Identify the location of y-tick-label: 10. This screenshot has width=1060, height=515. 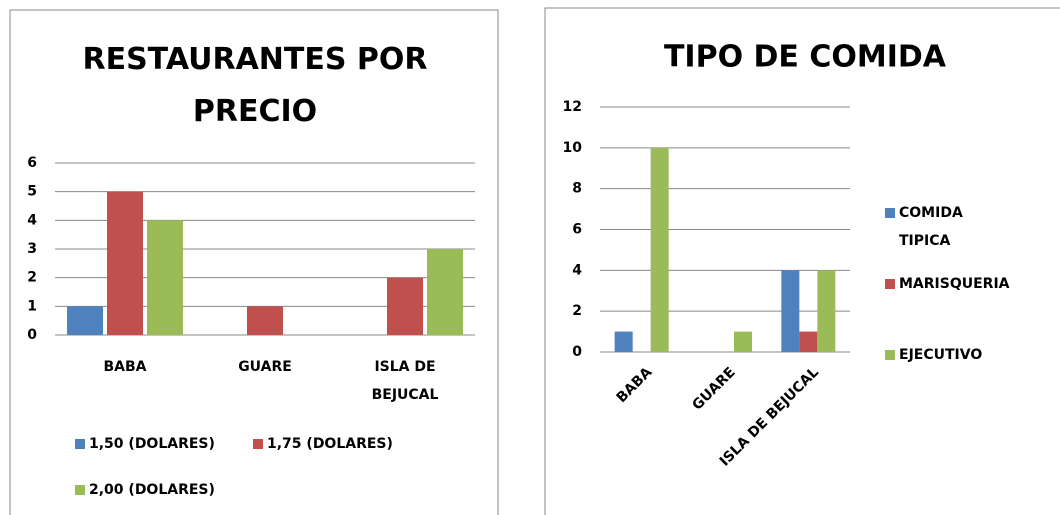
(573, 148).